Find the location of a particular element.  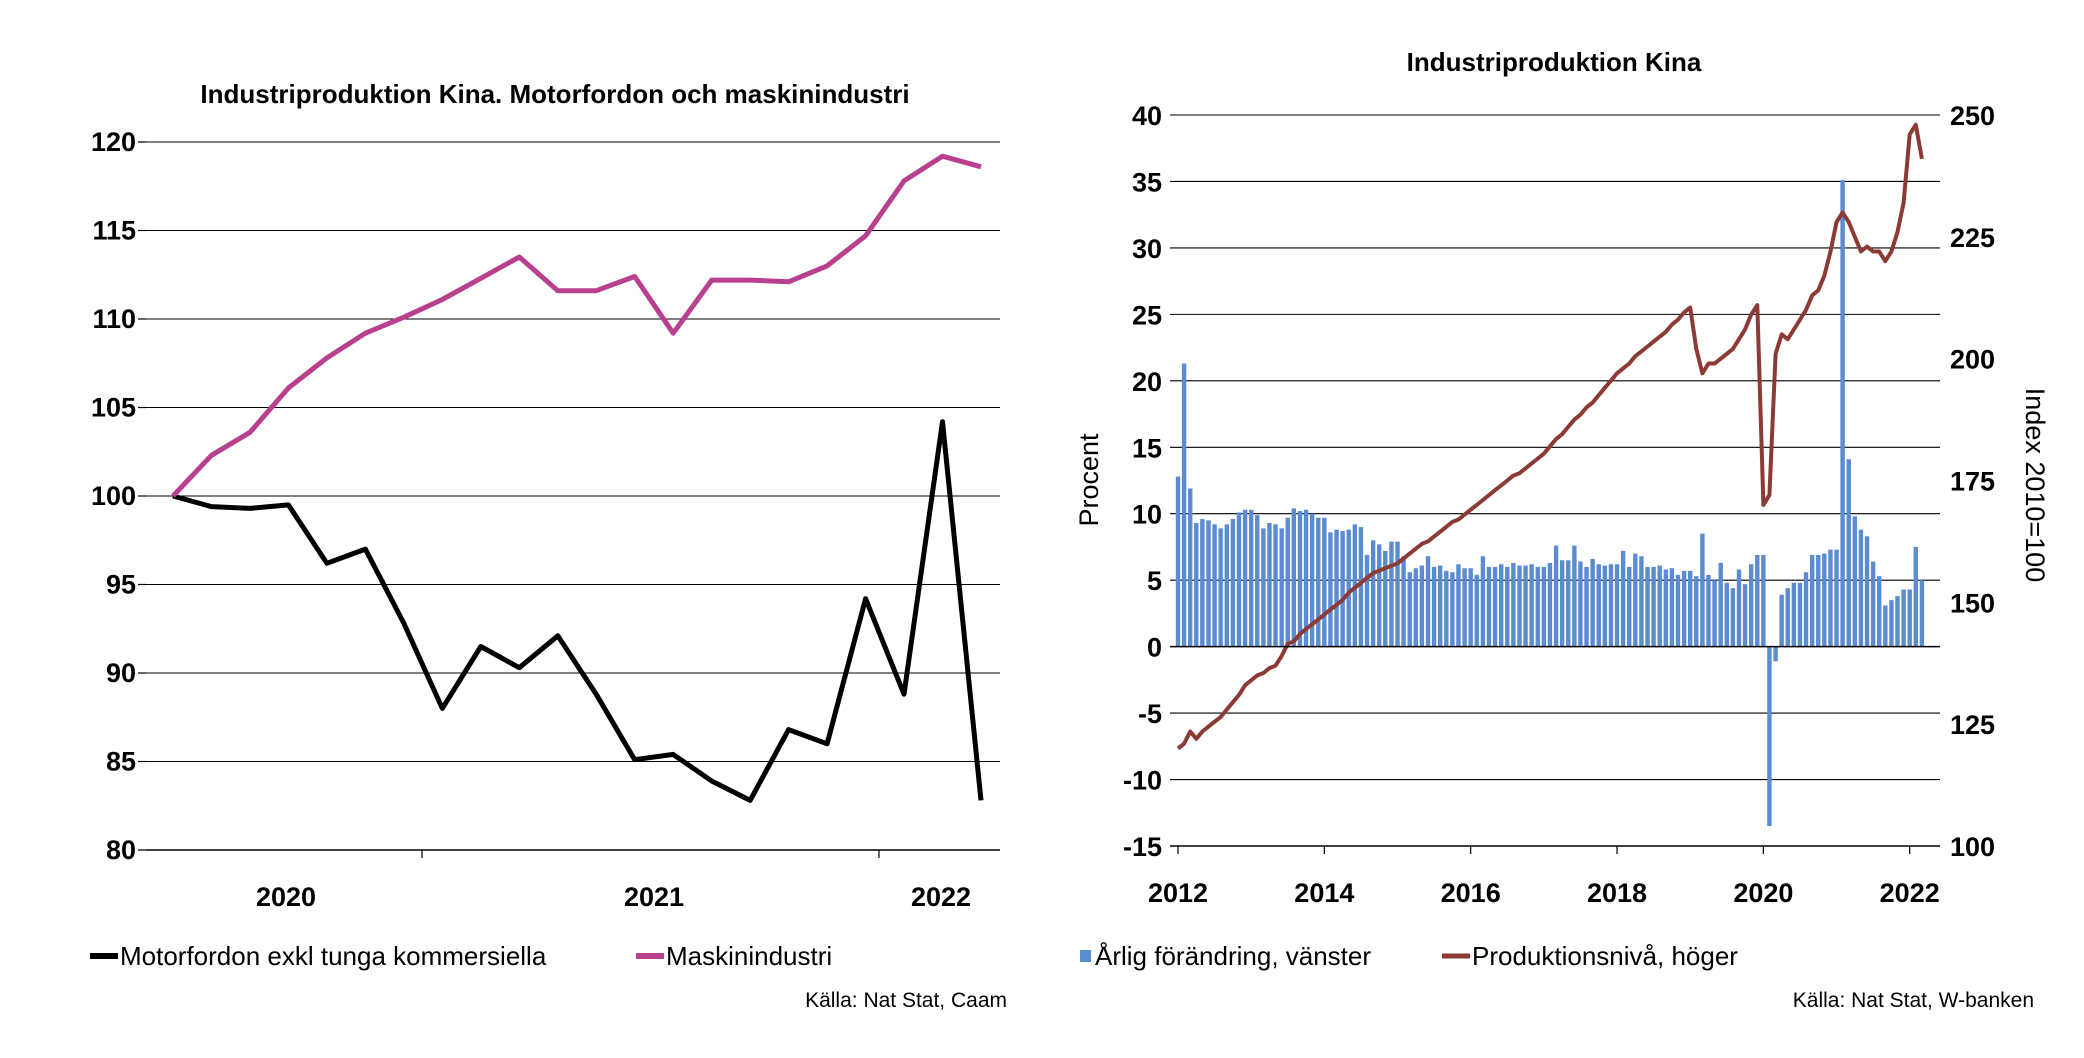

left-x-axis: 2020 2021 2022 is located at coordinates (613, 881).